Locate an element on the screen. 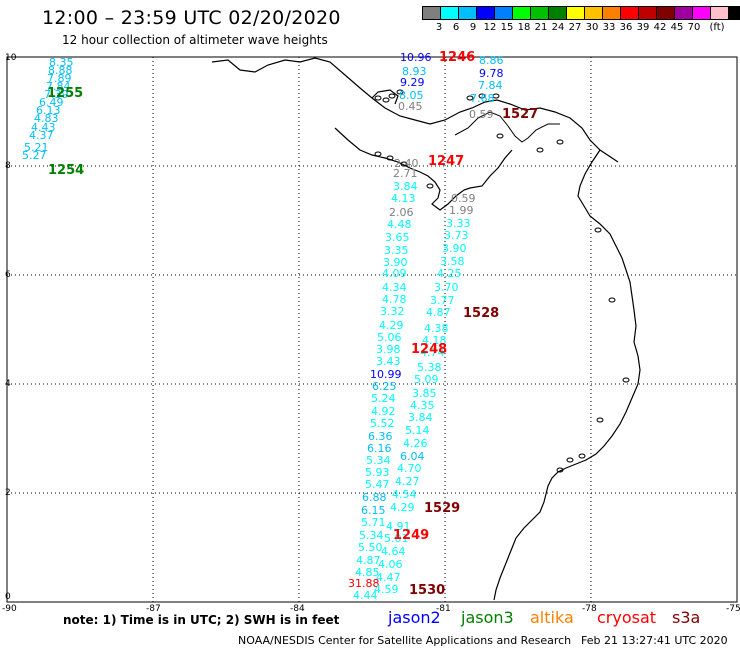  wave-height-label: 4.25 is located at coordinates (449, 273).